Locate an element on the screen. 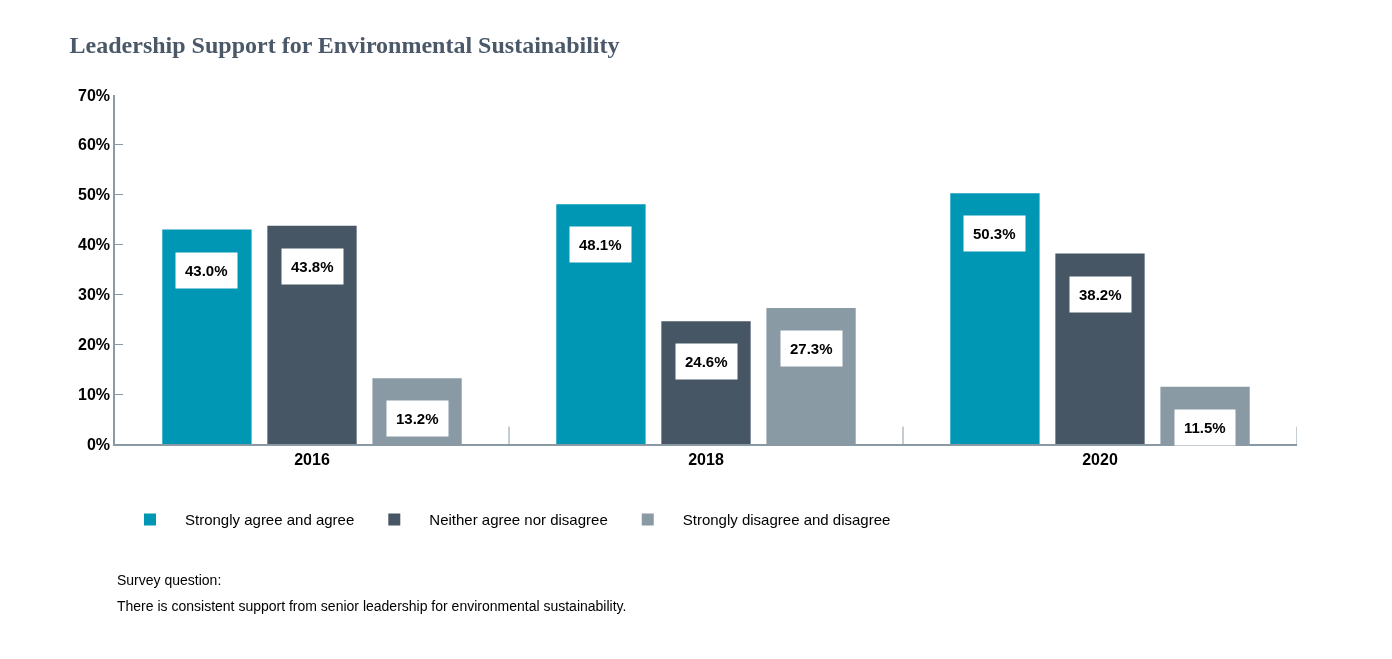  text: Survey question: is located at coordinates (169, 580).